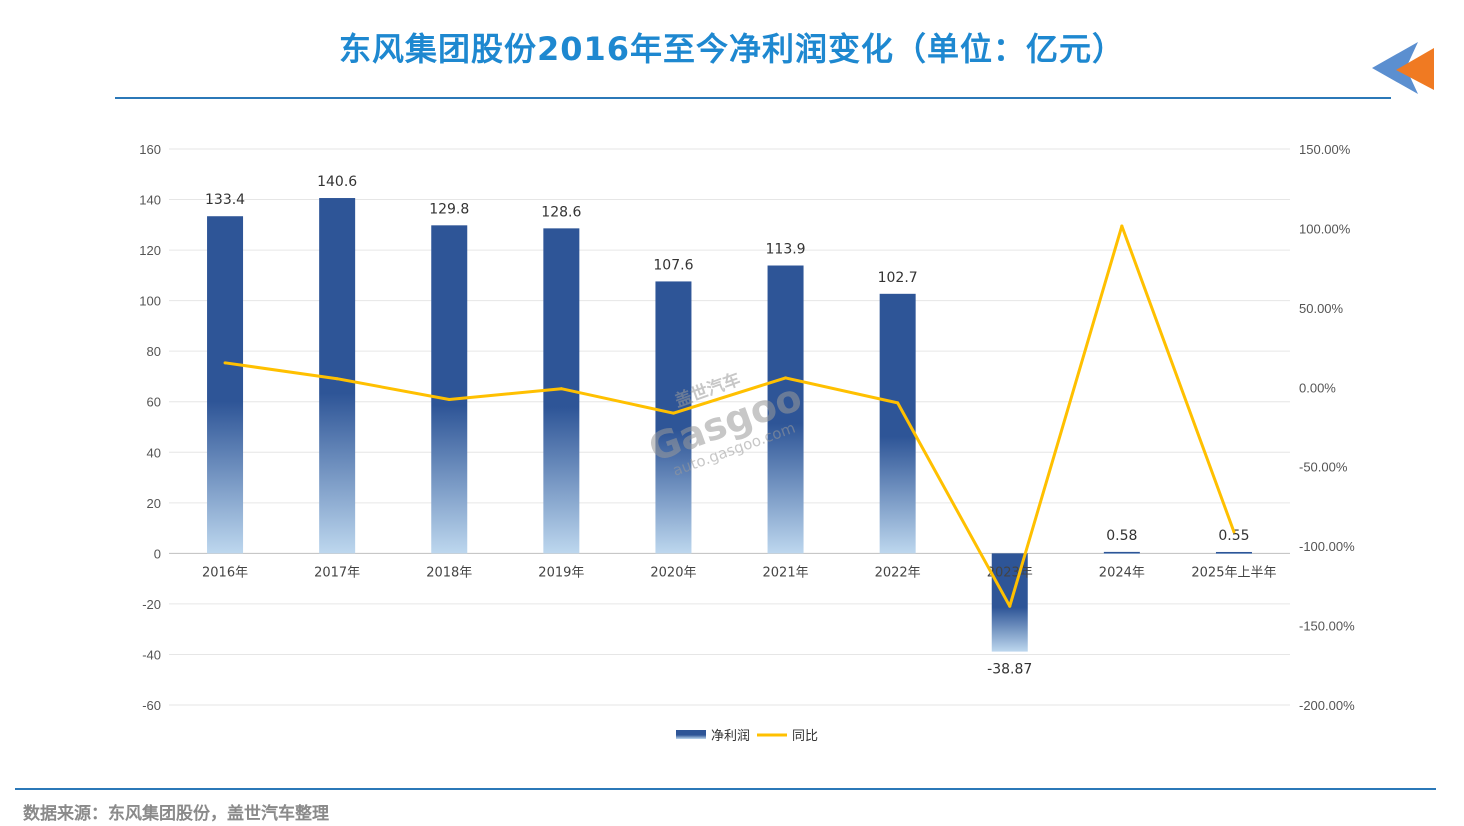  What do you see at coordinates (225, 200) in the screenshot?
I see `data-label: 133.4` at bounding box center [225, 200].